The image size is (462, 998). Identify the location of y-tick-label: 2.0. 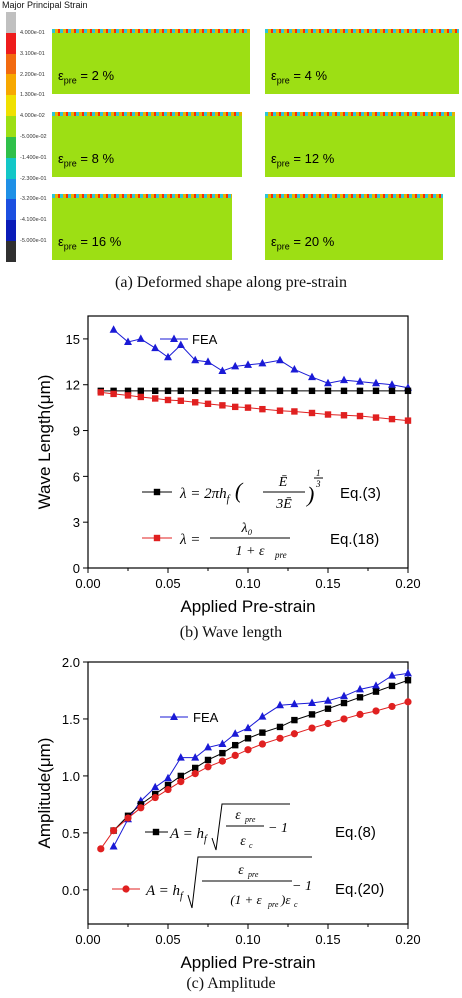
(71, 662).